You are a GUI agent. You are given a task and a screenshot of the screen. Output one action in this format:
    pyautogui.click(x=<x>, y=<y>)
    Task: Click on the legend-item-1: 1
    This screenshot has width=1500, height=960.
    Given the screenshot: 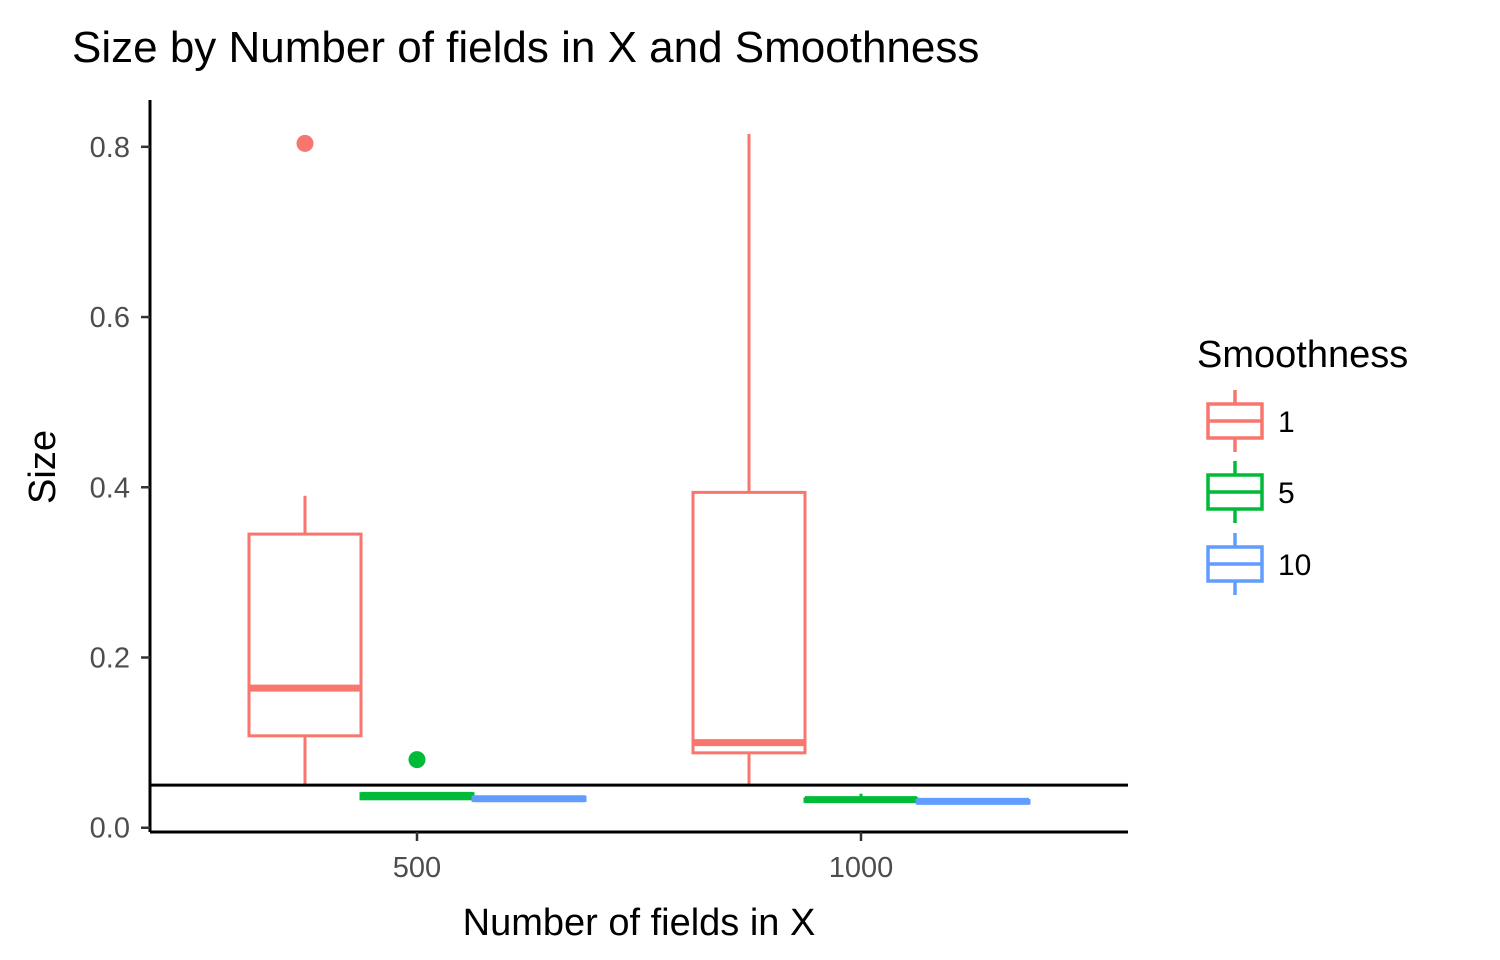 What is the action you would take?
    pyautogui.click(x=1250, y=421)
    